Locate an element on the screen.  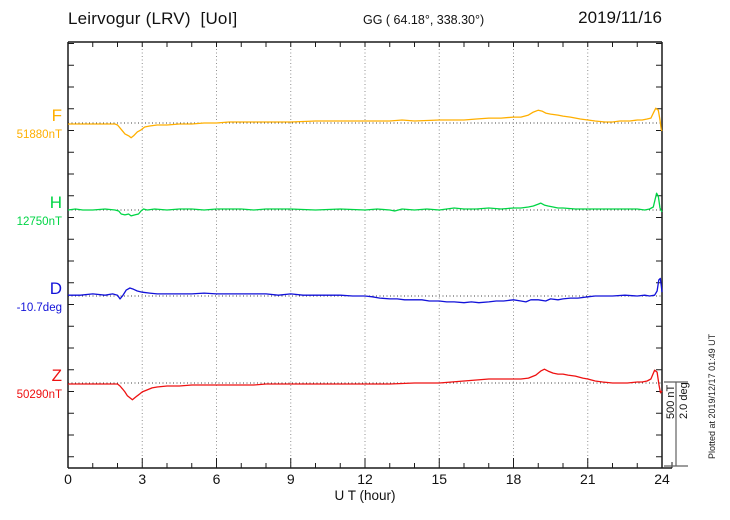
channel-baseline-value-F: 51880nT is located at coordinates (39, 135).